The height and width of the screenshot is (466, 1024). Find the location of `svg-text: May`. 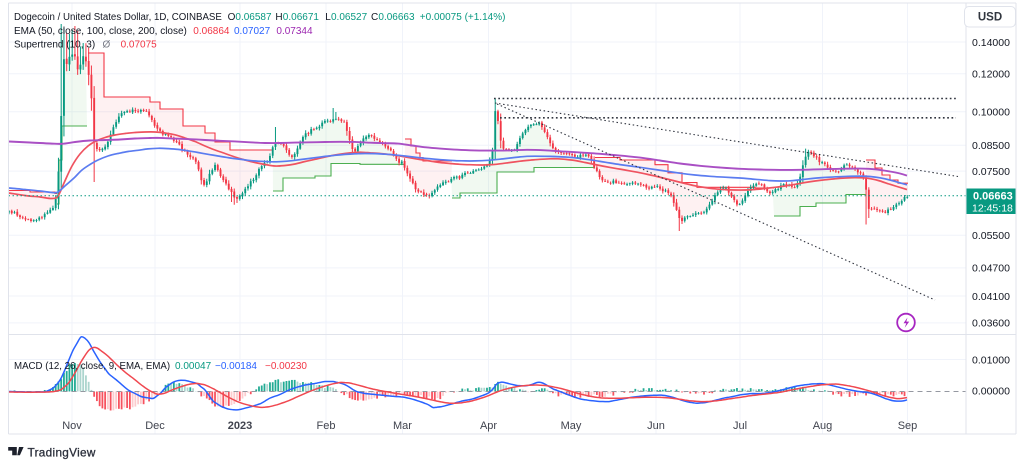

svg-text: May is located at coordinates (571, 426).